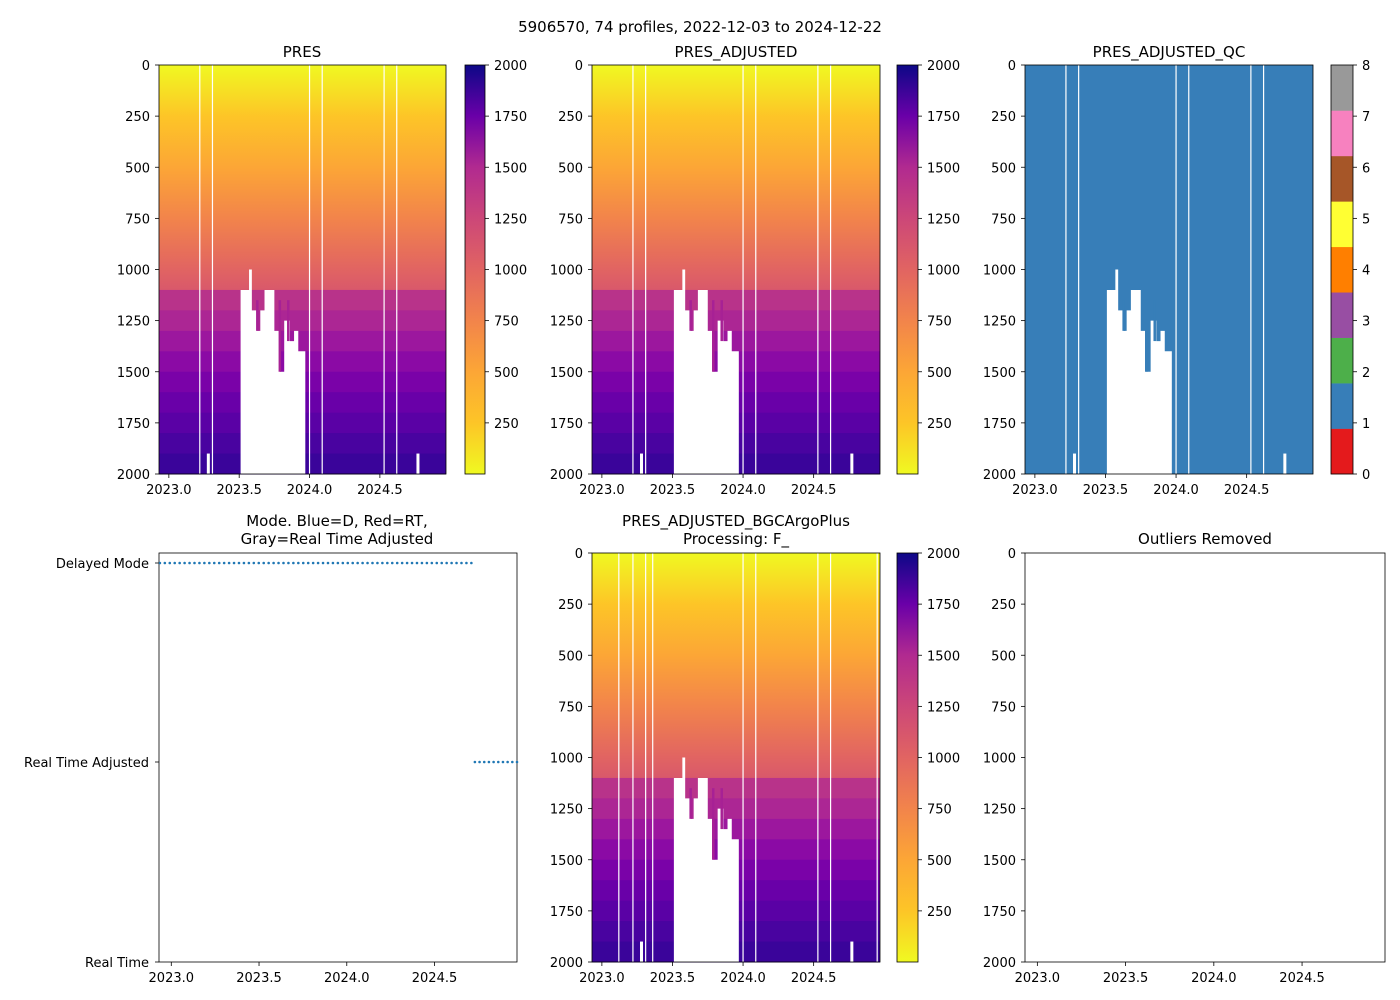 This screenshot has height=1000, width=1400. Describe the element at coordinates (510, 271) in the screenshot. I see `colorbar-tick-label: 1000` at that location.